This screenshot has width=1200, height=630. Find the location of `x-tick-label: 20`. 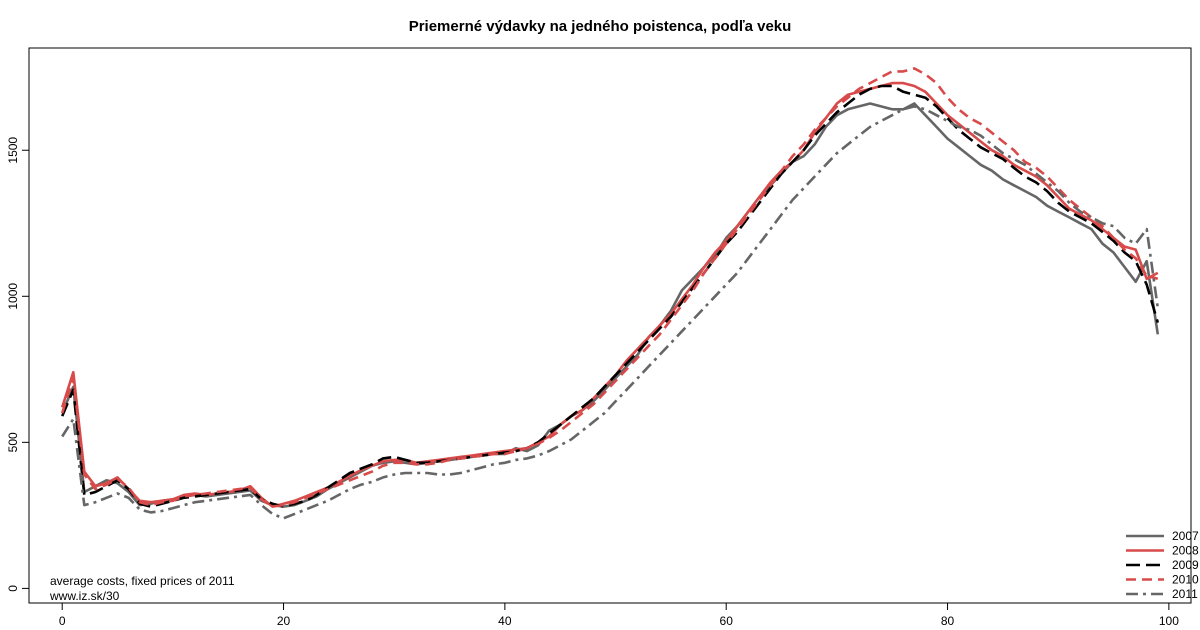

x-tick-label: 20 is located at coordinates (284, 621).